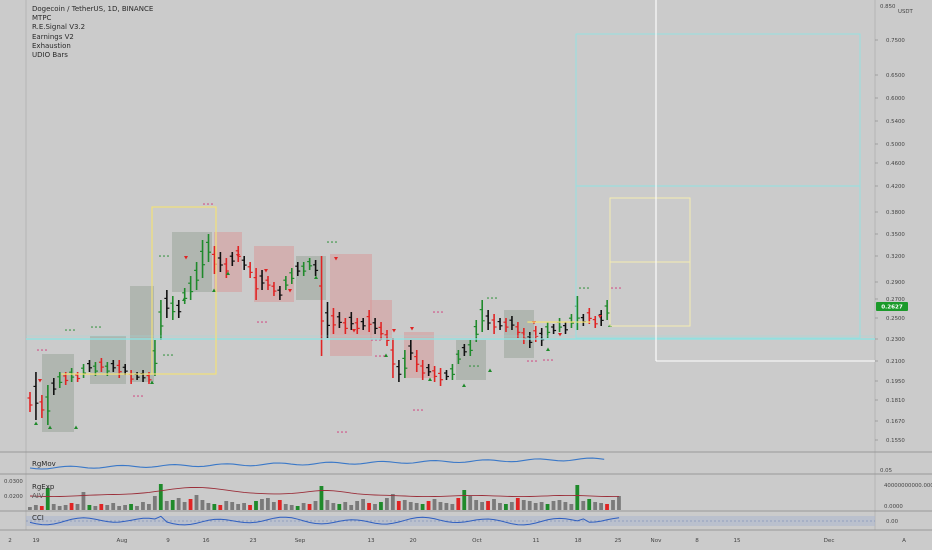  What do you see at coordinates (477, 541) in the screenshot?
I see `date-label: Oct` at bounding box center [477, 541].